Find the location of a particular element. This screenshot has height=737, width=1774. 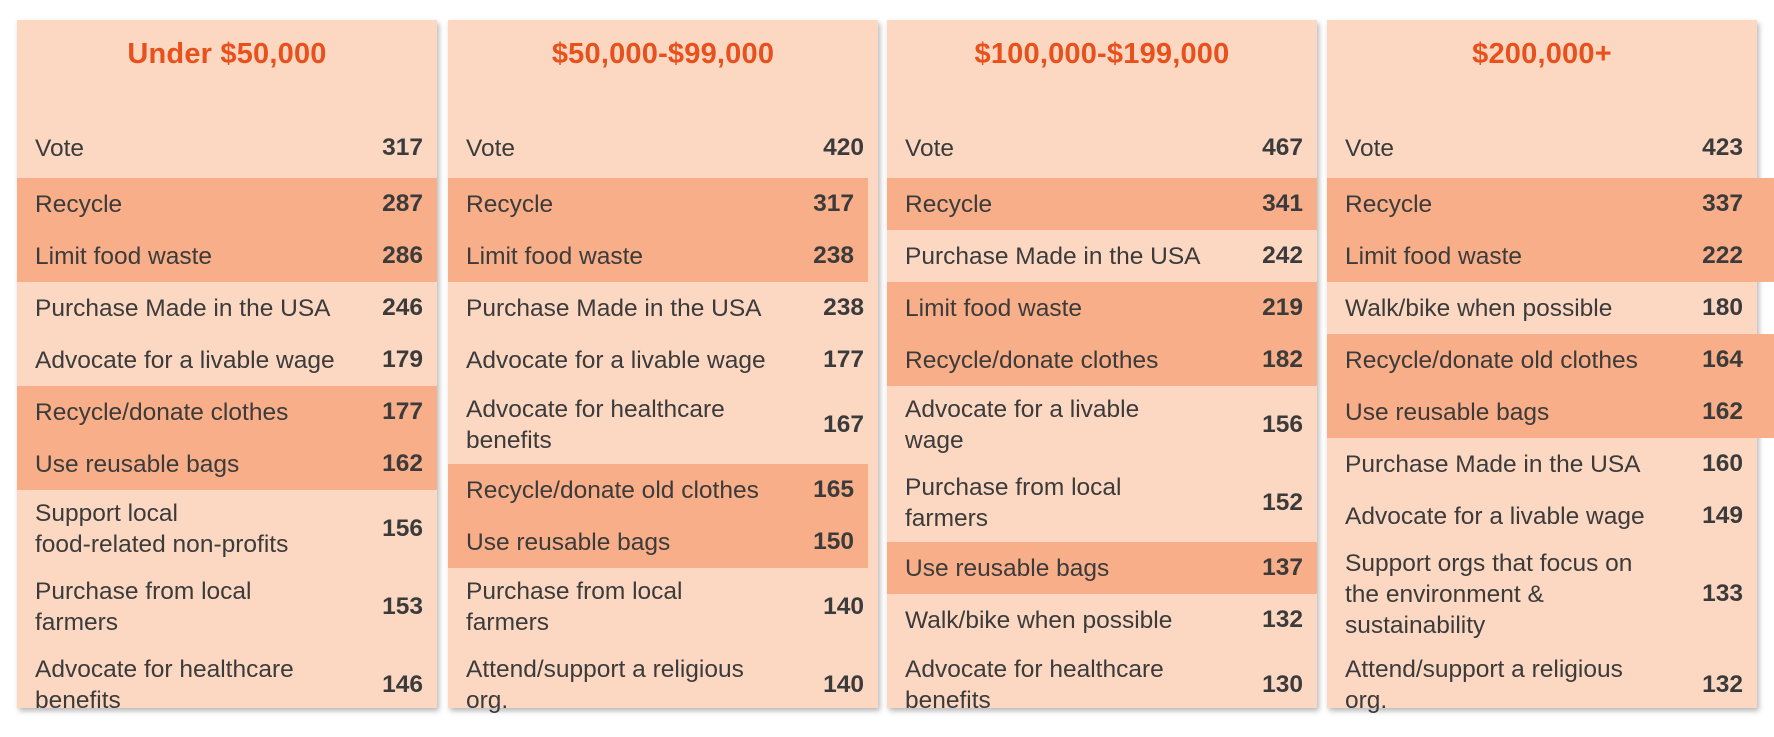

table-row: Use reusable bags 150 is located at coordinates (658, 542).